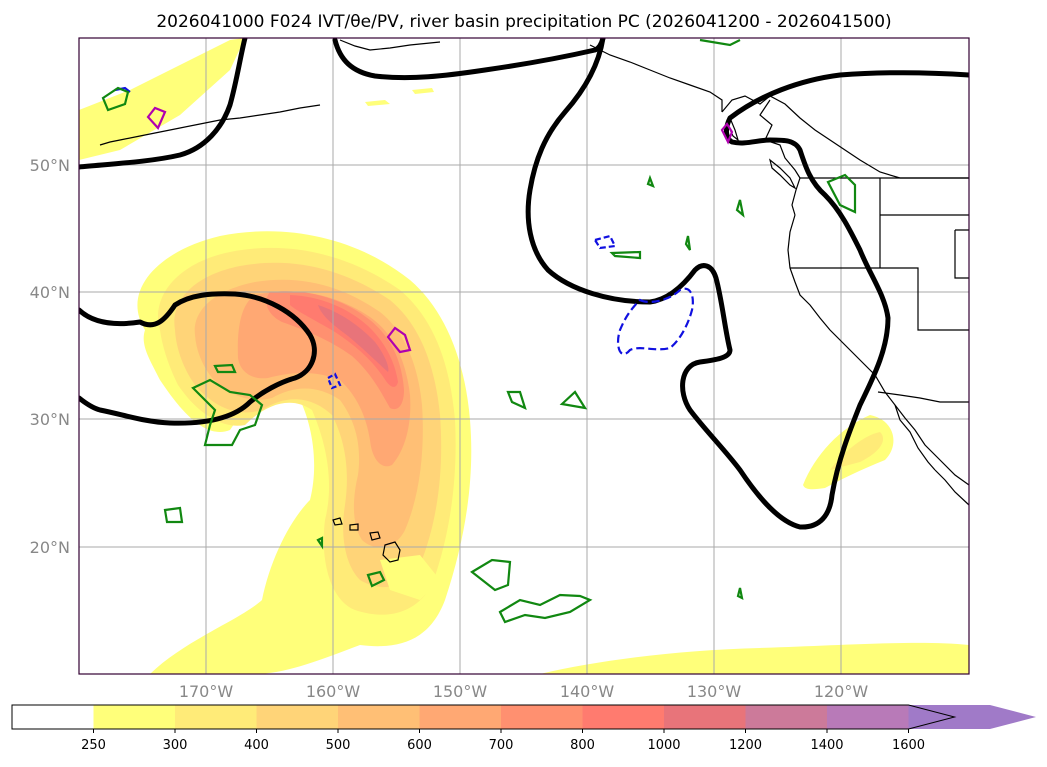 The image size is (1047, 767). What do you see at coordinates (53, 717) in the screenshot?
I see `colorbar-segment-below` at bounding box center [53, 717].